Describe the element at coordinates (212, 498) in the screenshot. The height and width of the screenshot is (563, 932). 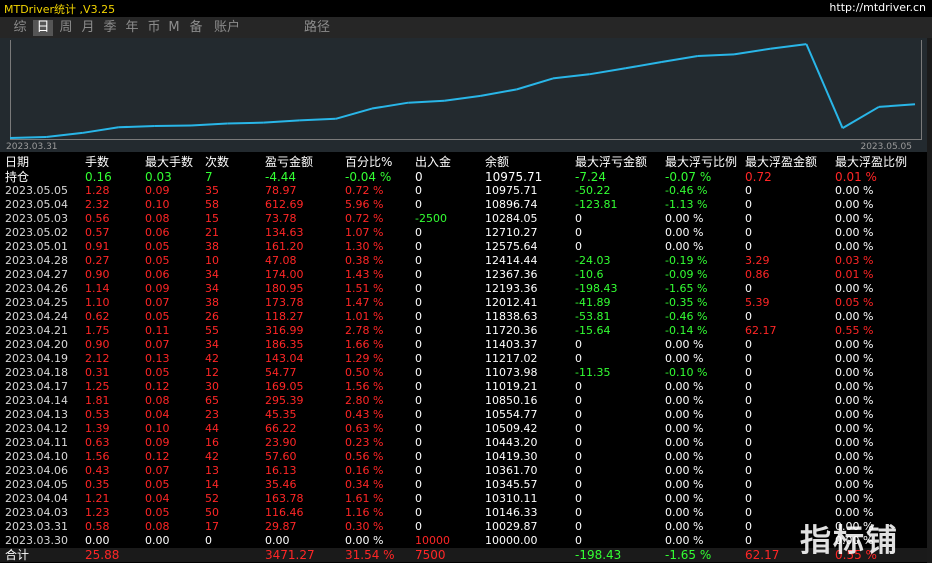
I see `cell-col-3: 52` at that location.